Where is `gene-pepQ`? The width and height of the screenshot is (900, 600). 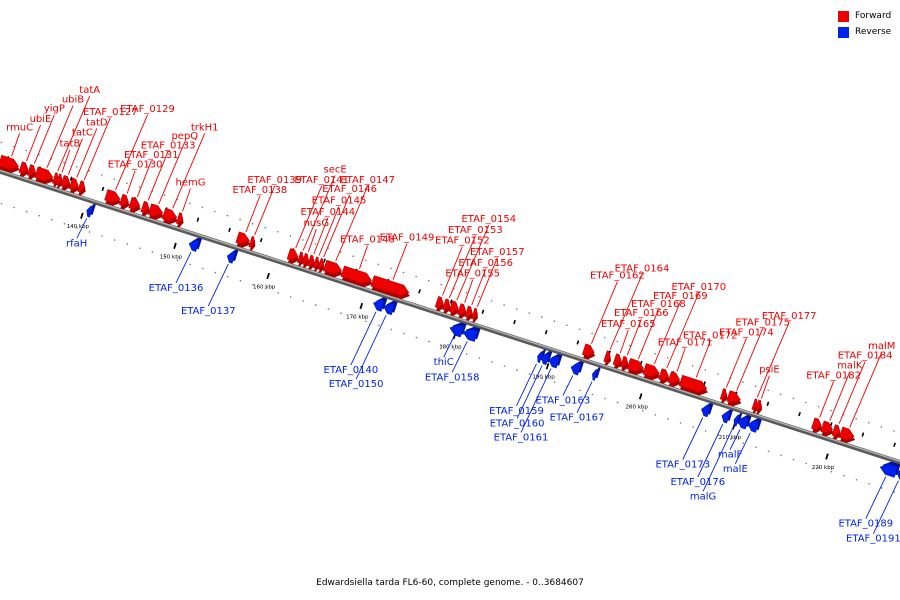 gene-pepQ is located at coordinates (156, 212).